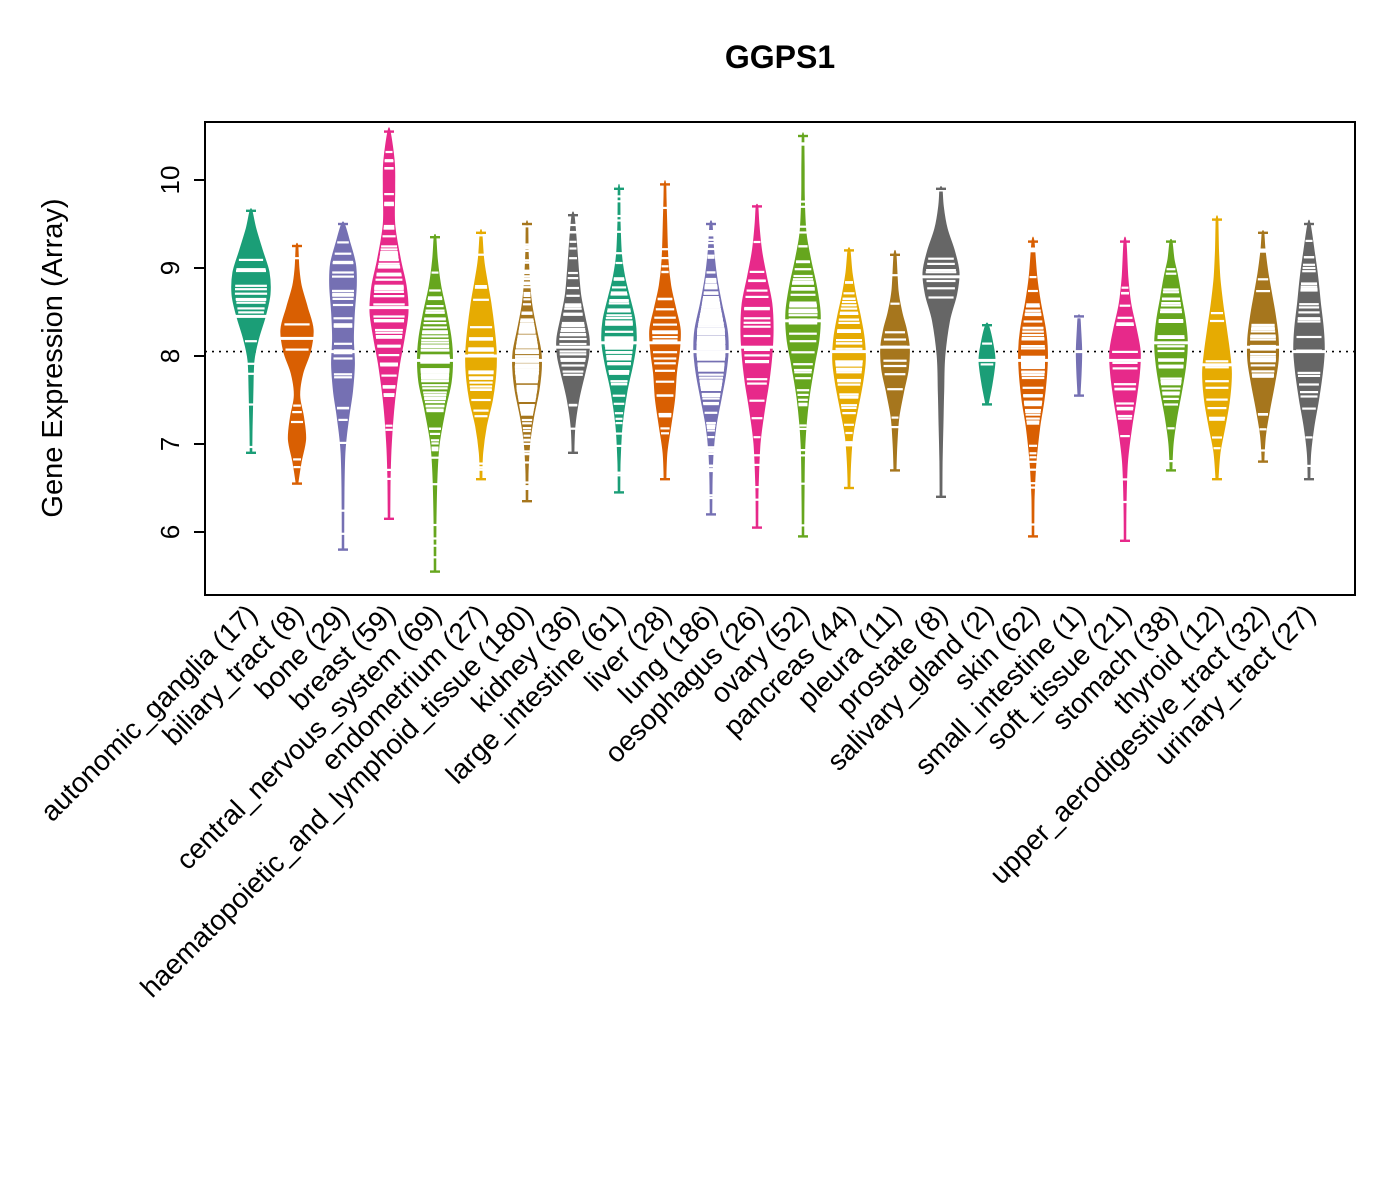 The width and height of the screenshot is (1400, 1200). Describe the element at coordinates (170, 268) in the screenshot. I see `y-tick-label: 9` at that location.